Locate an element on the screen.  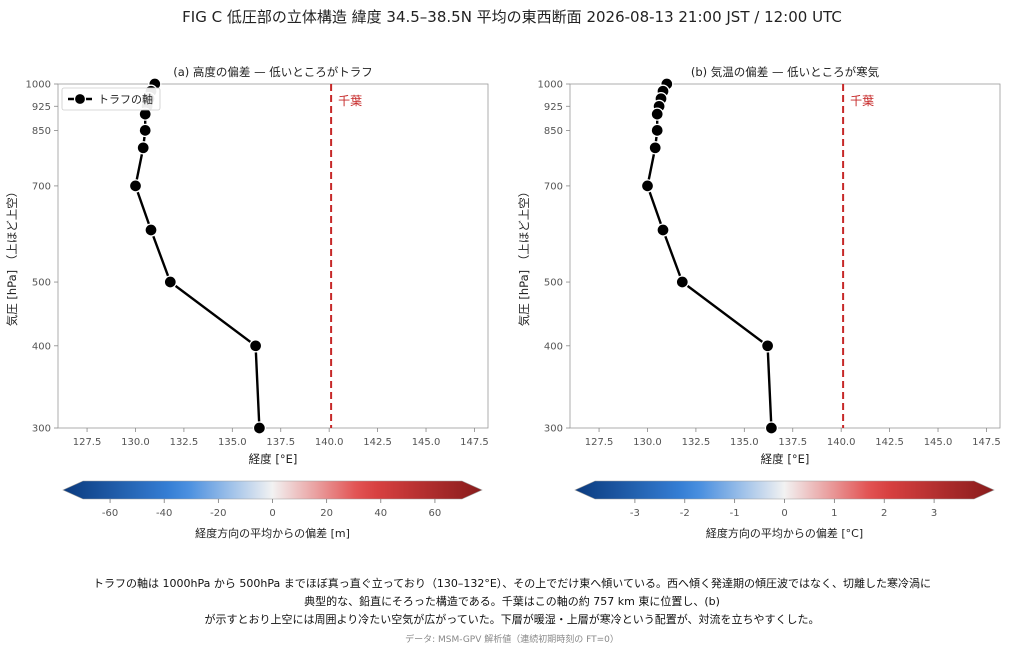
legend: トラフの軸 is located at coordinates (111, 99).